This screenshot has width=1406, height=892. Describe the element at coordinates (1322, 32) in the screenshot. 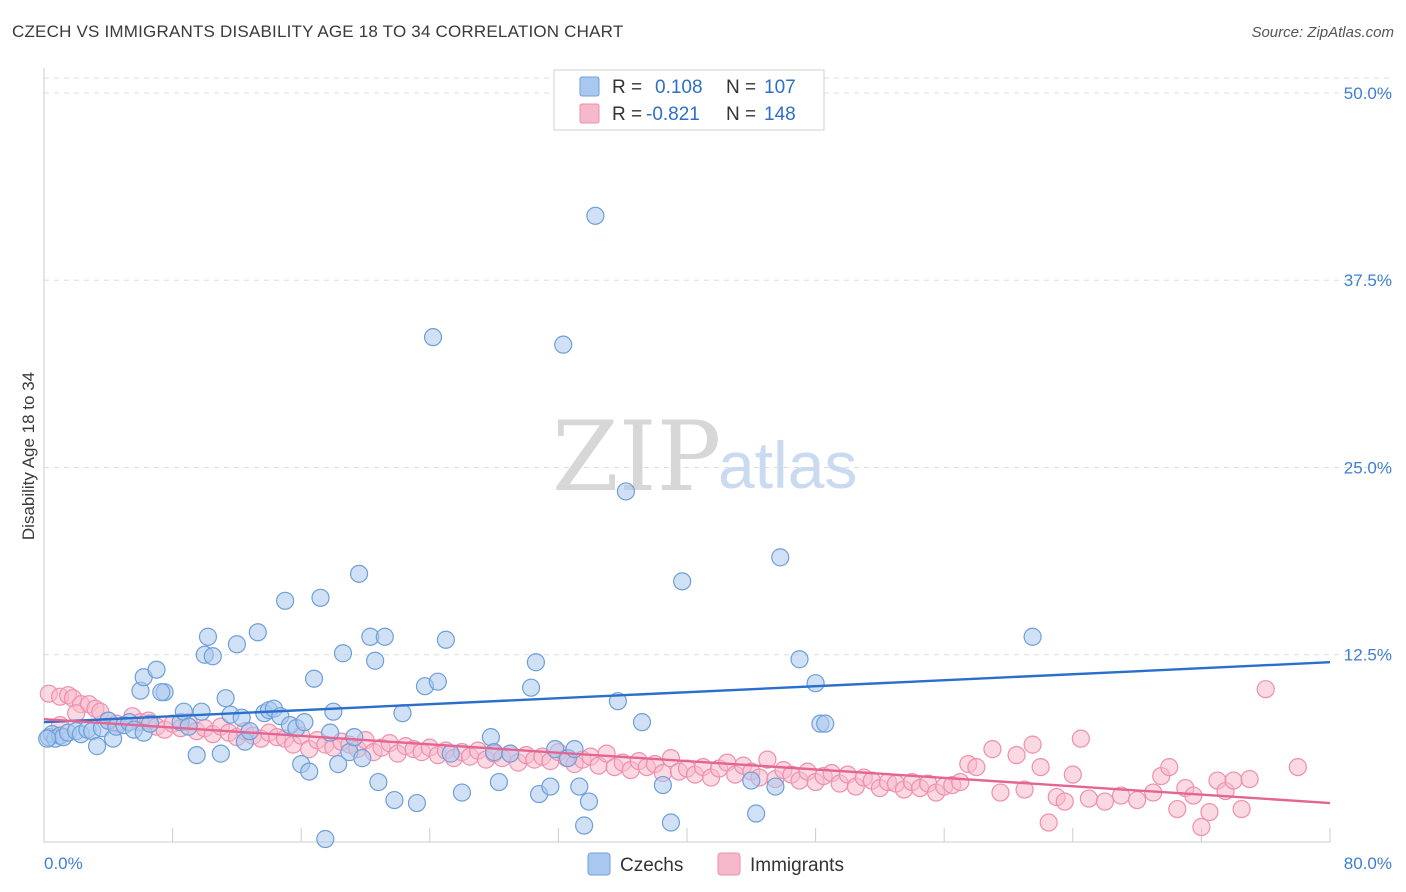

I see `chart-source: Source: ZipAtlas.com` at that location.